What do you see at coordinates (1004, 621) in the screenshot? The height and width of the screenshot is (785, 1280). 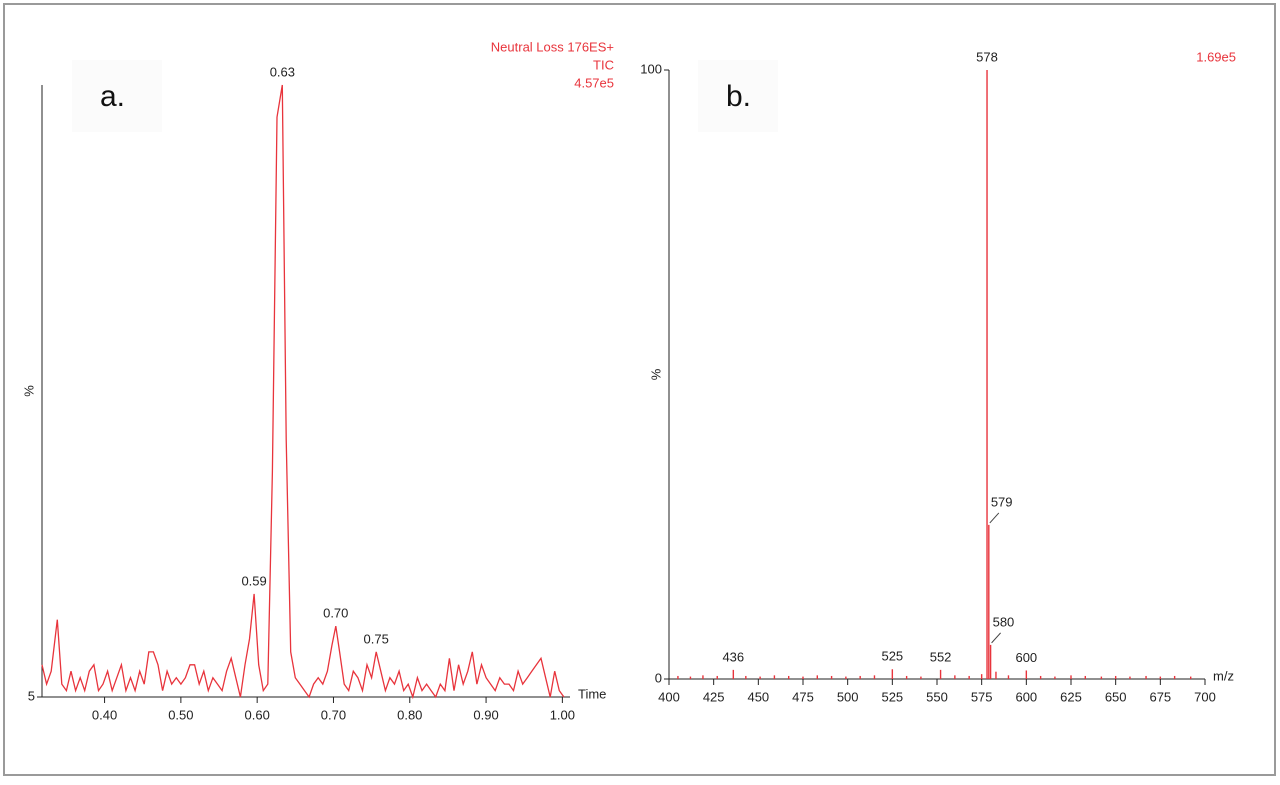 I see `annotation: 580` at bounding box center [1004, 621].